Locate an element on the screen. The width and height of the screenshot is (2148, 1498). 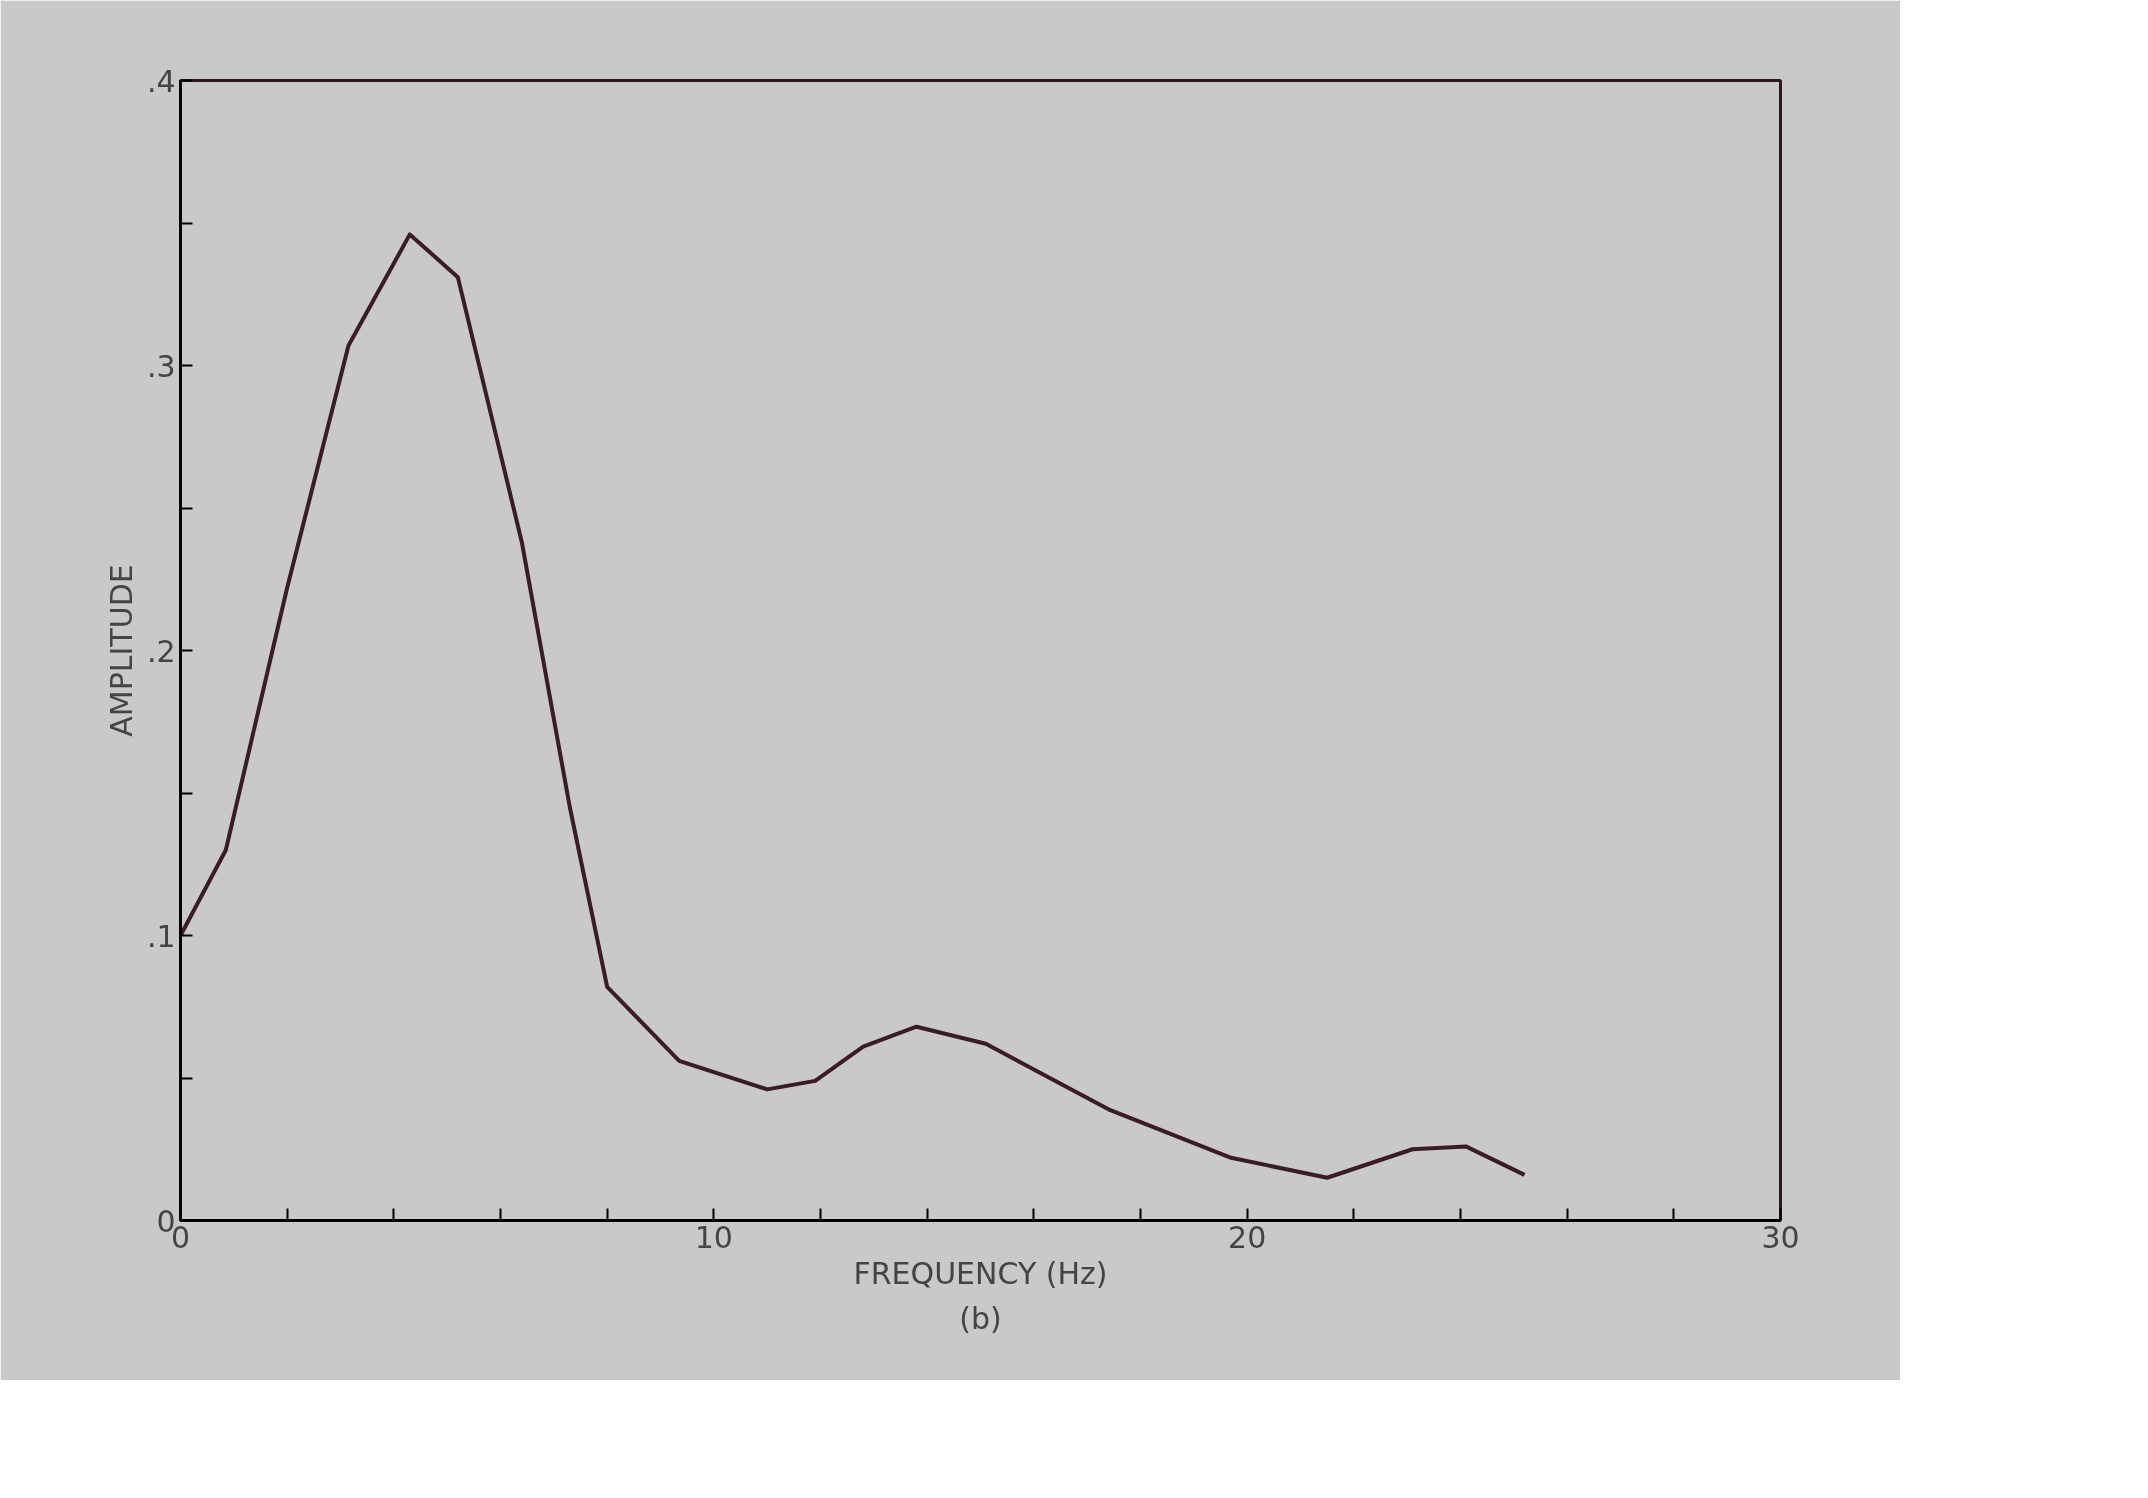
y-tick-label: .3 is located at coordinates (161, 366).